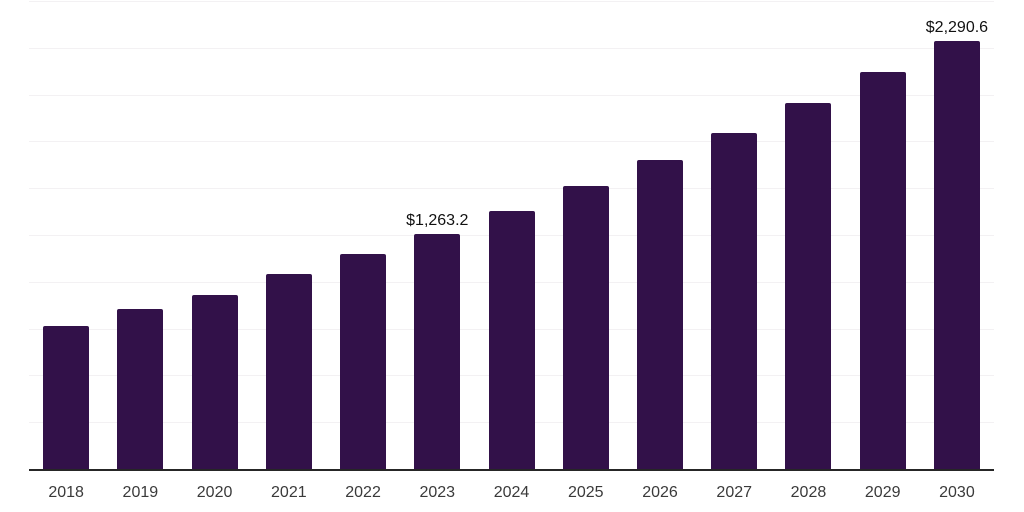 The height and width of the screenshot is (512, 1024). What do you see at coordinates (140, 492) in the screenshot?
I see `x-tick-label-2019: 2019` at bounding box center [140, 492].